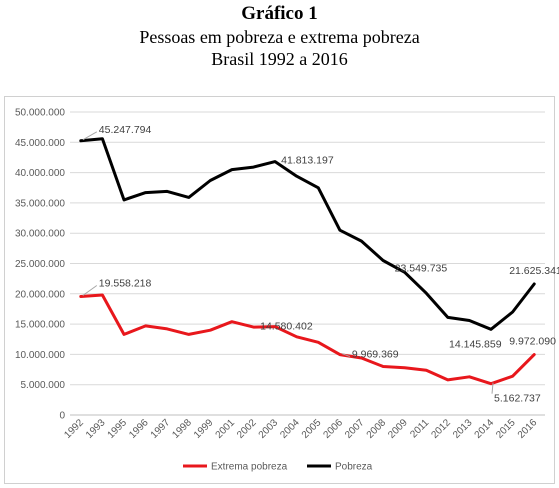  Describe the element at coordinates (40, 234) in the screenshot. I see `y-tick-label: 30.000.000` at that location.